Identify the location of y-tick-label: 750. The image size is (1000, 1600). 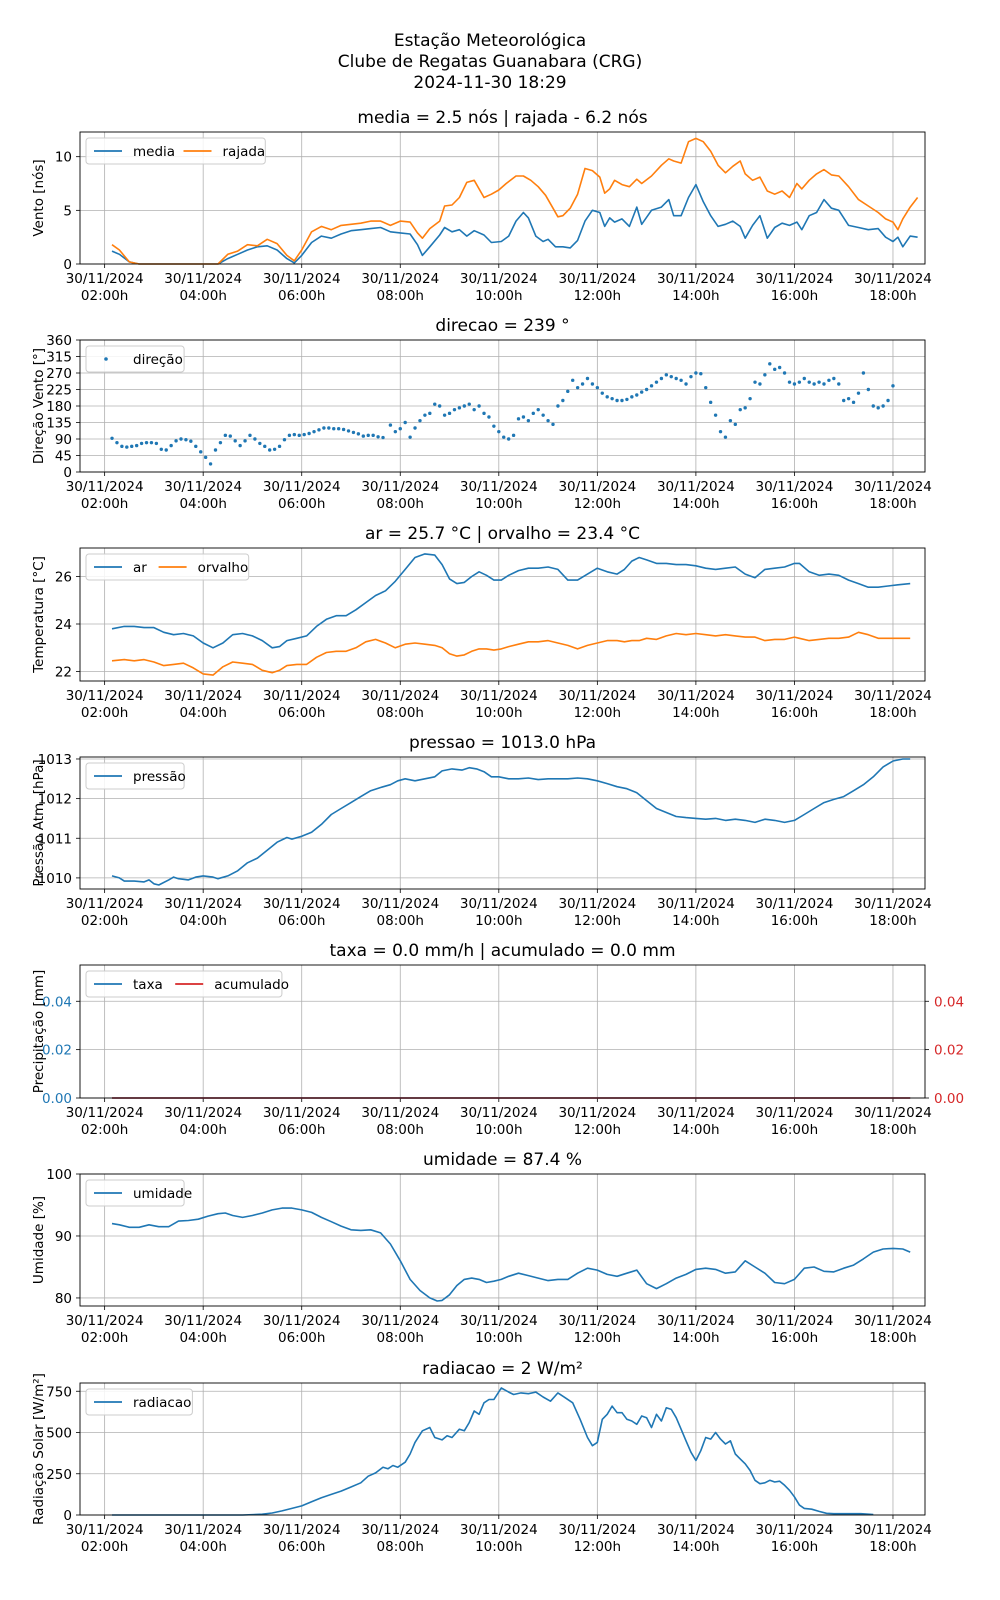
(59, 1392).